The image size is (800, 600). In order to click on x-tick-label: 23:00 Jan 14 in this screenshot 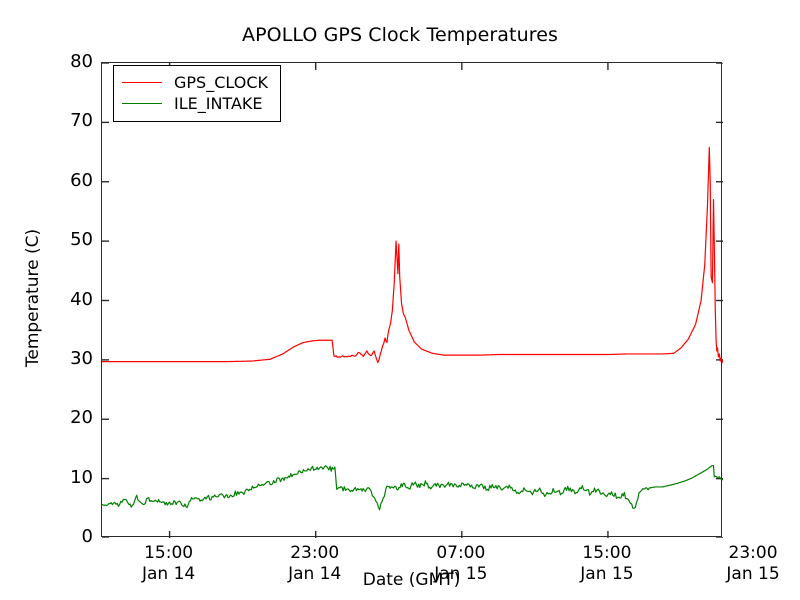, I will do `click(315, 563)`.